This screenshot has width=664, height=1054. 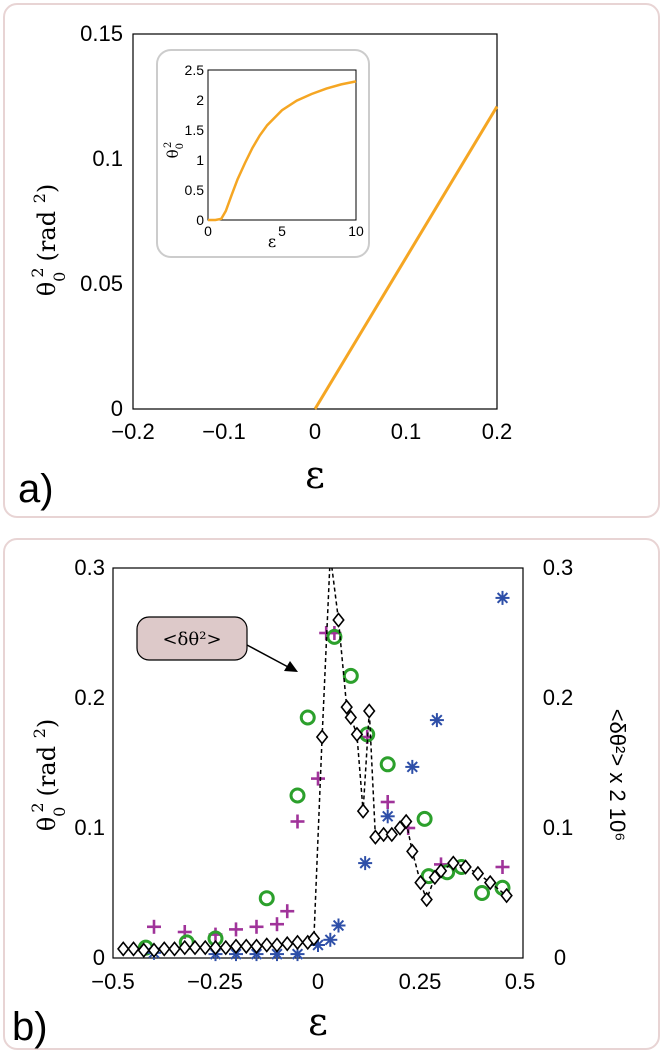 What do you see at coordinates (59, 277) in the screenshot?
I see `a-ylabel-sub: 0` at bounding box center [59, 277].